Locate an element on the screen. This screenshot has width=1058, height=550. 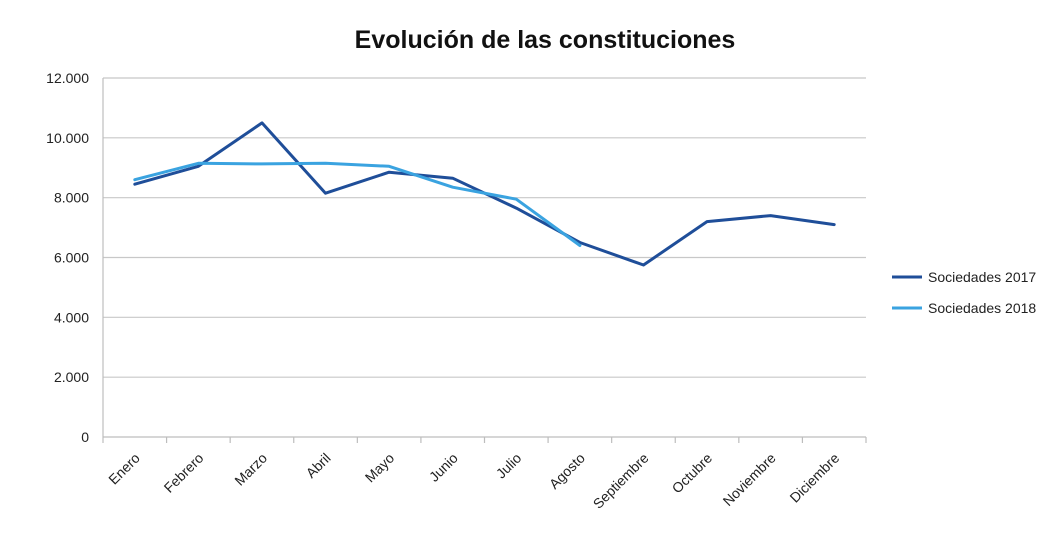
legend-label: Sociedades 2018 is located at coordinates (982, 308).